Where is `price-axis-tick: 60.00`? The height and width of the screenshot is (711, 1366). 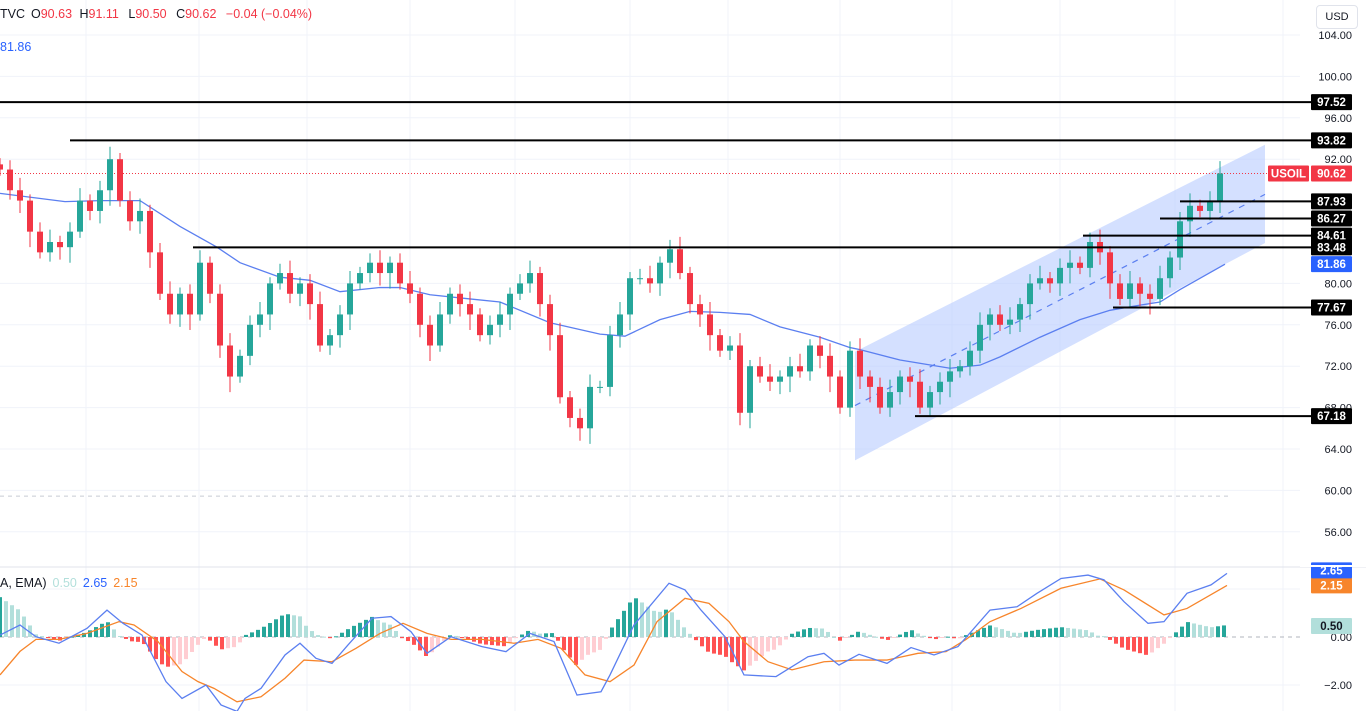 price-axis-tick: 60.00 is located at coordinates (1338, 491).